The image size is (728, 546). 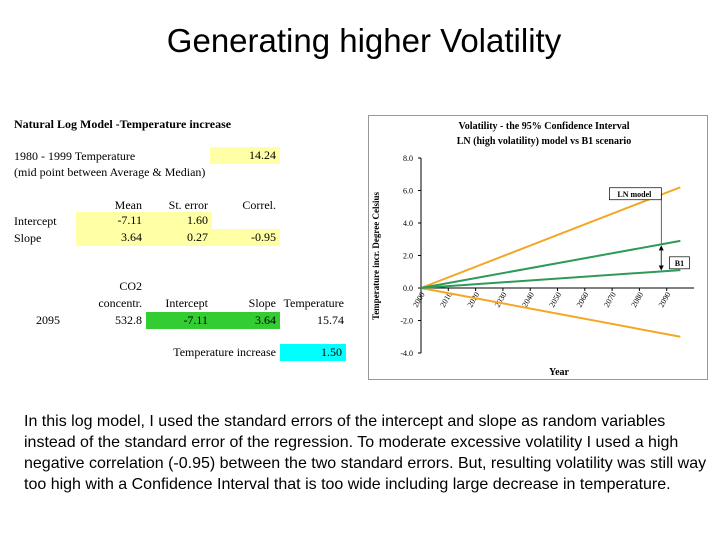 What do you see at coordinates (555, 300) in the screenshot?
I see `x-tick-label: 2050` at bounding box center [555, 300].